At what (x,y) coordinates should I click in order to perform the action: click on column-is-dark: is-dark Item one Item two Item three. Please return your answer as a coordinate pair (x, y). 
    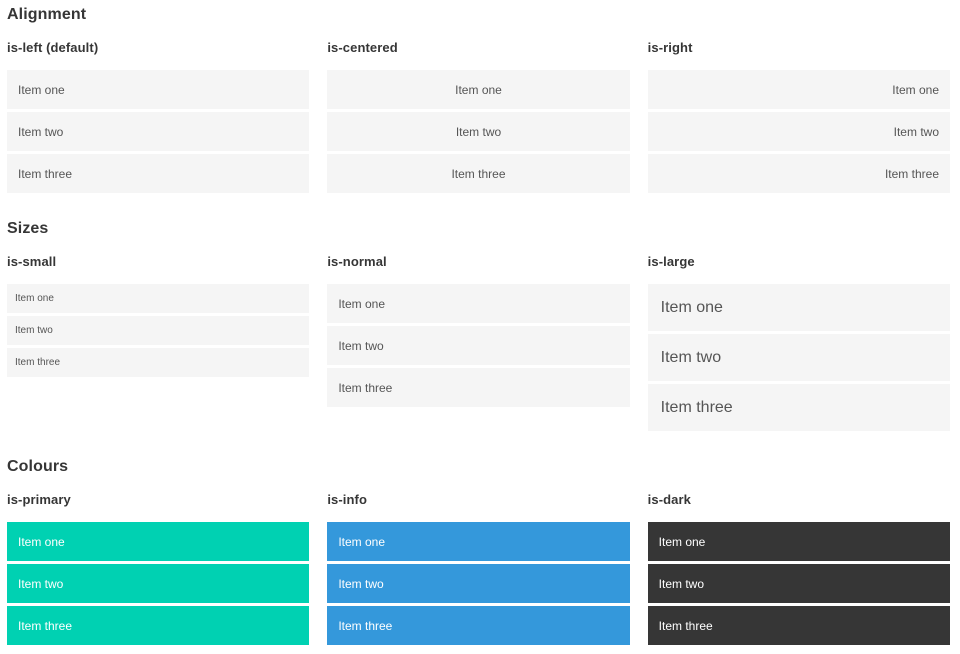
    Looking at the image, I should click on (798, 562).